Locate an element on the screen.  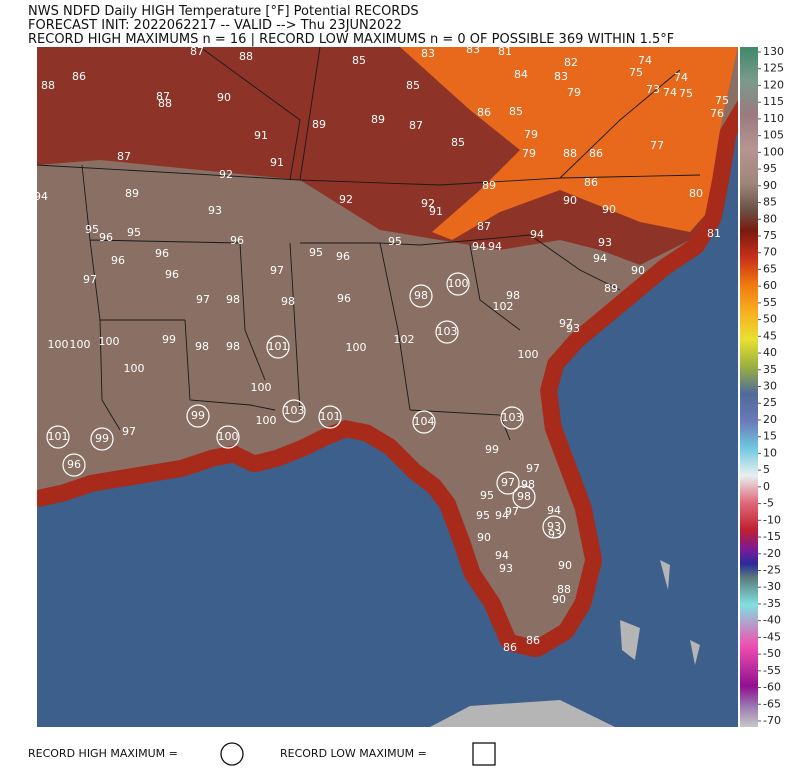
temperature-label: 84 is located at coordinates (521, 74).